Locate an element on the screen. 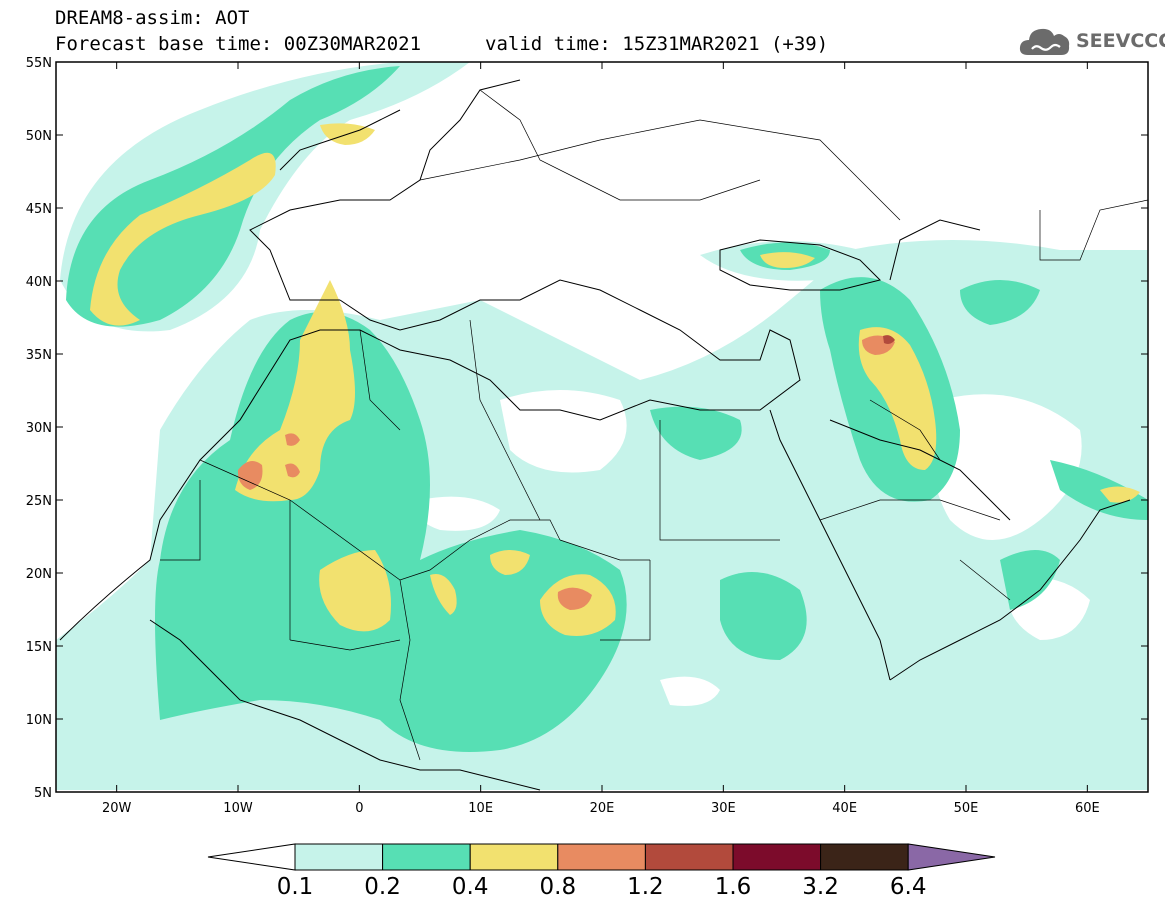  lat-tick-label: 25N is located at coordinates (39, 501).